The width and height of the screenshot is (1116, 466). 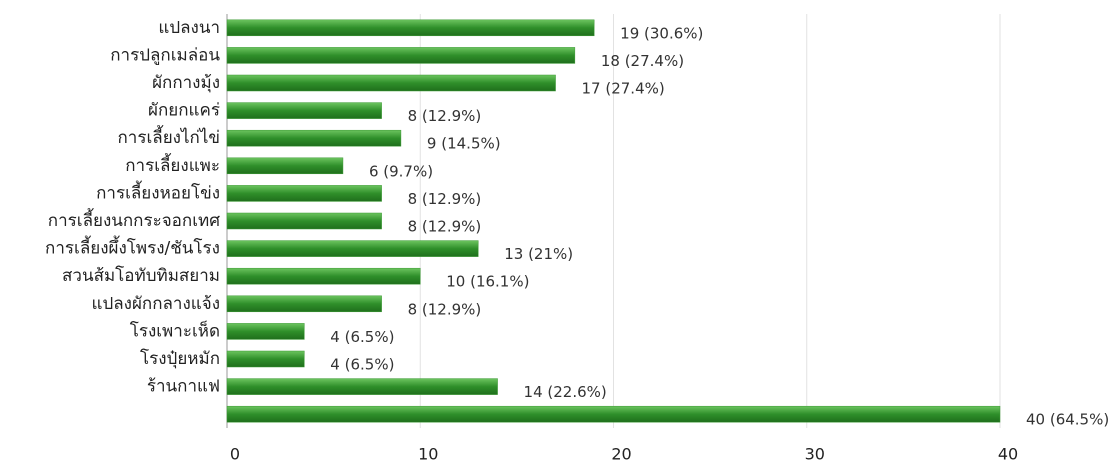 What do you see at coordinates (661, 33) in the screenshot?
I see `value-label: 19 (30.6%)` at bounding box center [661, 33].